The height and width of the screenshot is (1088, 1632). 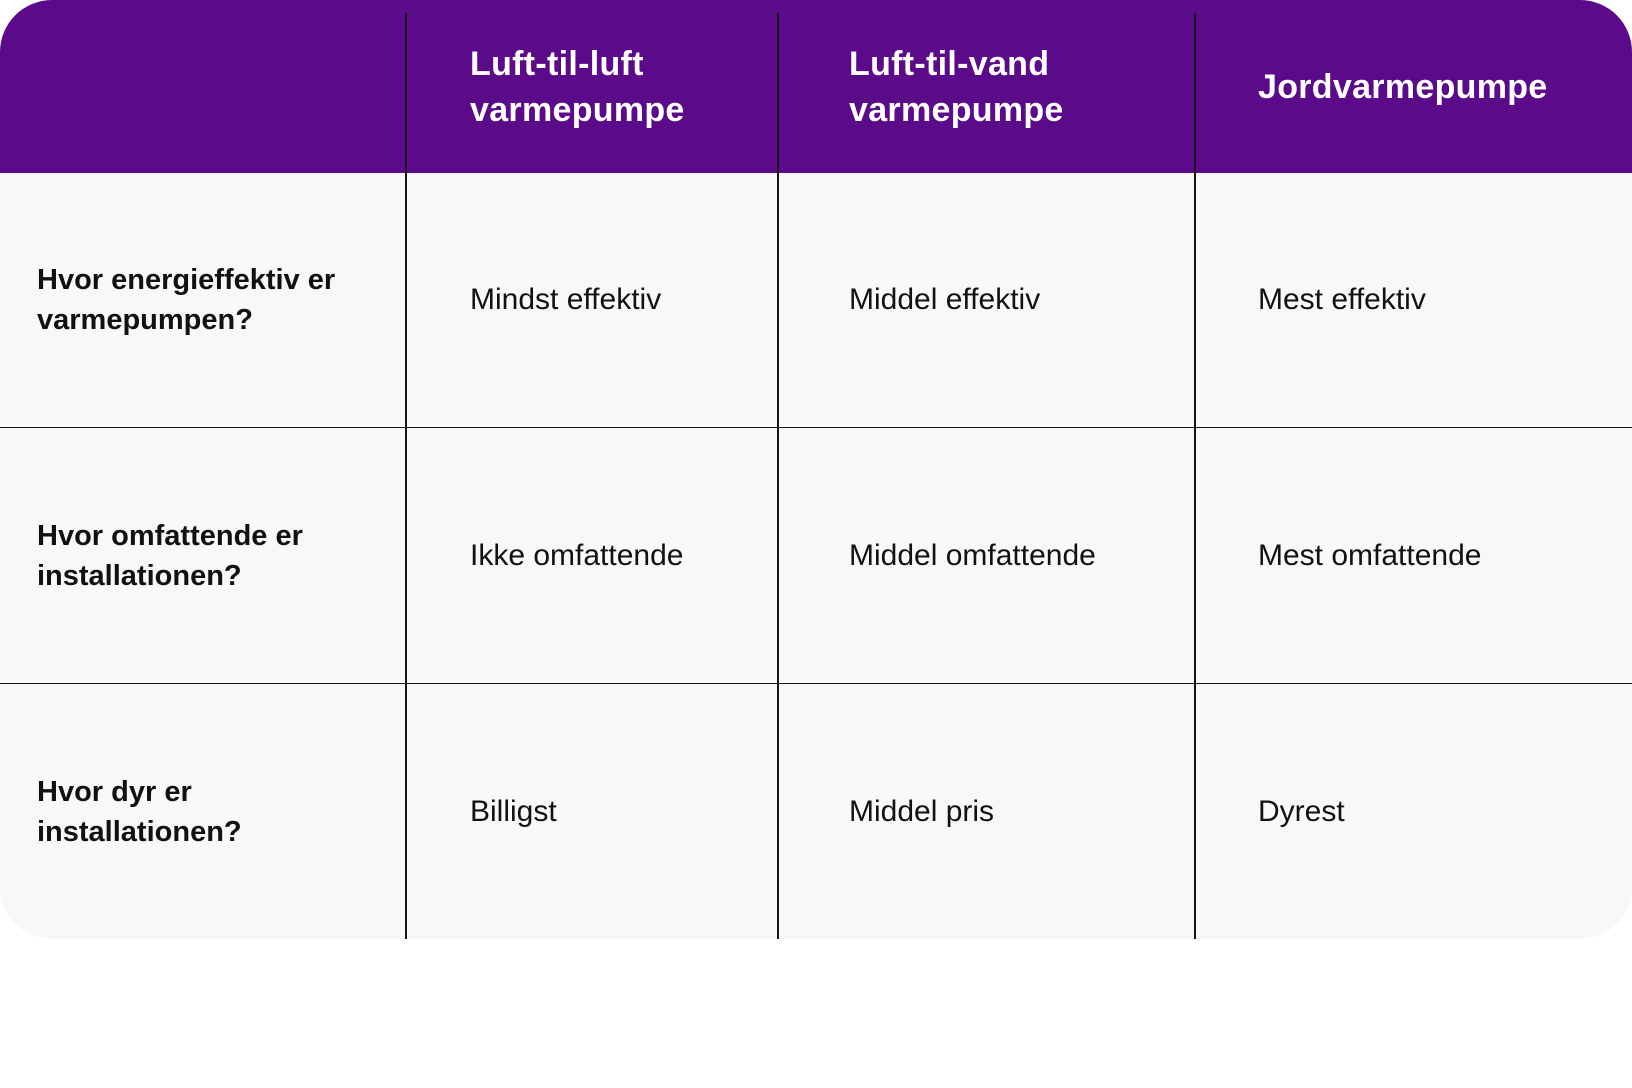 What do you see at coordinates (1443, 811) in the screenshot?
I see `table-cell: Dyrest` at bounding box center [1443, 811].